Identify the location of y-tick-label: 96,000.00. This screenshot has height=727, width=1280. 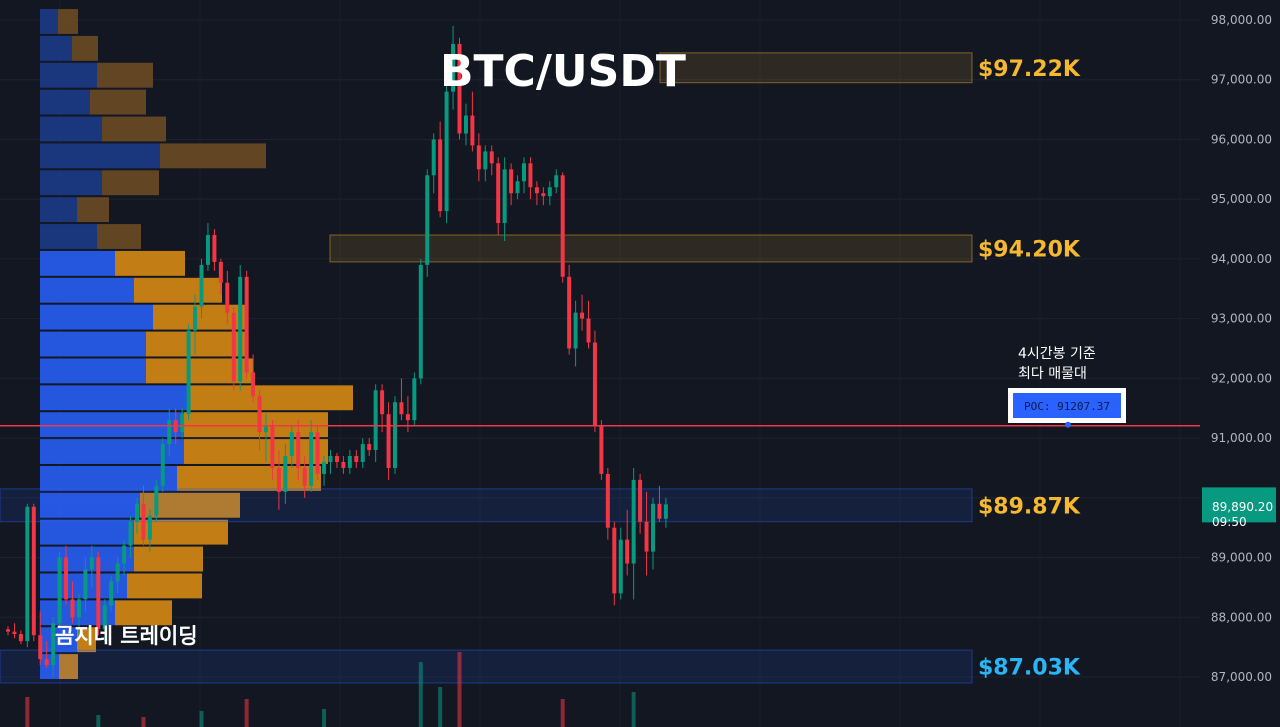
(1241, 139).